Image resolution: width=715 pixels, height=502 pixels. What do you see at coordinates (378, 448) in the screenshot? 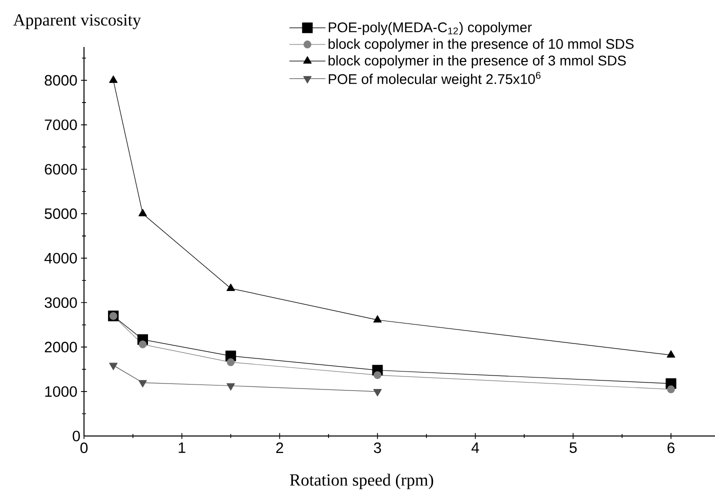
I see `x-tick-label: 3` at bounding box center [378, 448].